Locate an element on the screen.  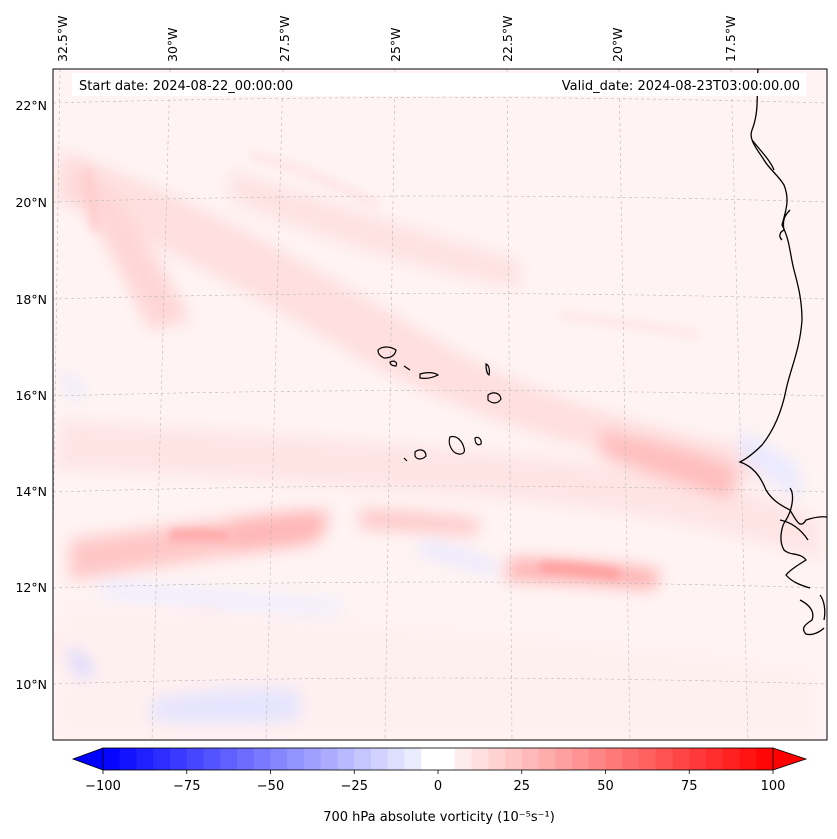
colorbar-tick-label: 25 is located at coordinates (521, 786).